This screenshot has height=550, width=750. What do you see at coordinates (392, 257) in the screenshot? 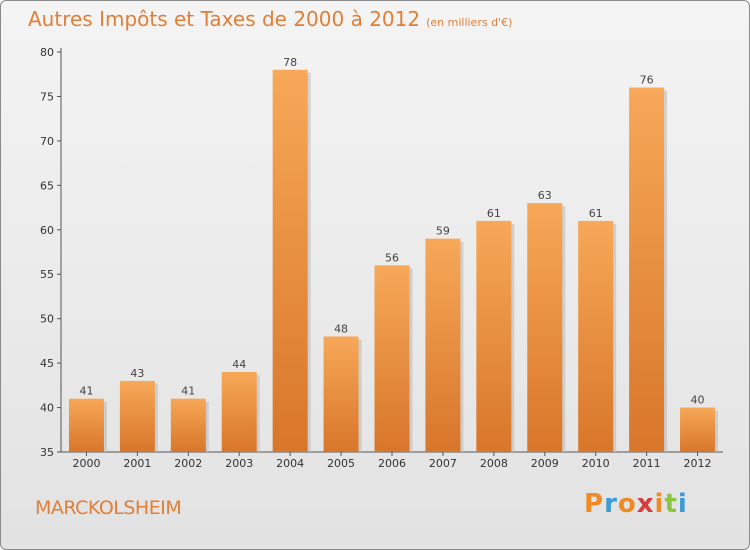
I see `value-label: 56` at bounding box center [392, 257].